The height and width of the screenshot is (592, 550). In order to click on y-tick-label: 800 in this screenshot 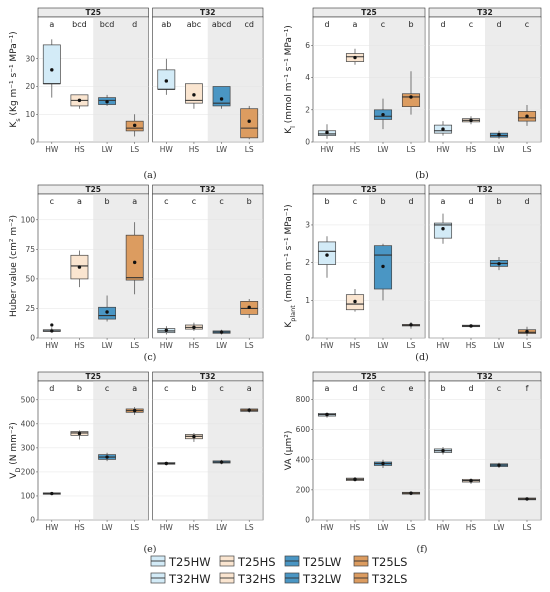, I will do `click(303, 399)`.